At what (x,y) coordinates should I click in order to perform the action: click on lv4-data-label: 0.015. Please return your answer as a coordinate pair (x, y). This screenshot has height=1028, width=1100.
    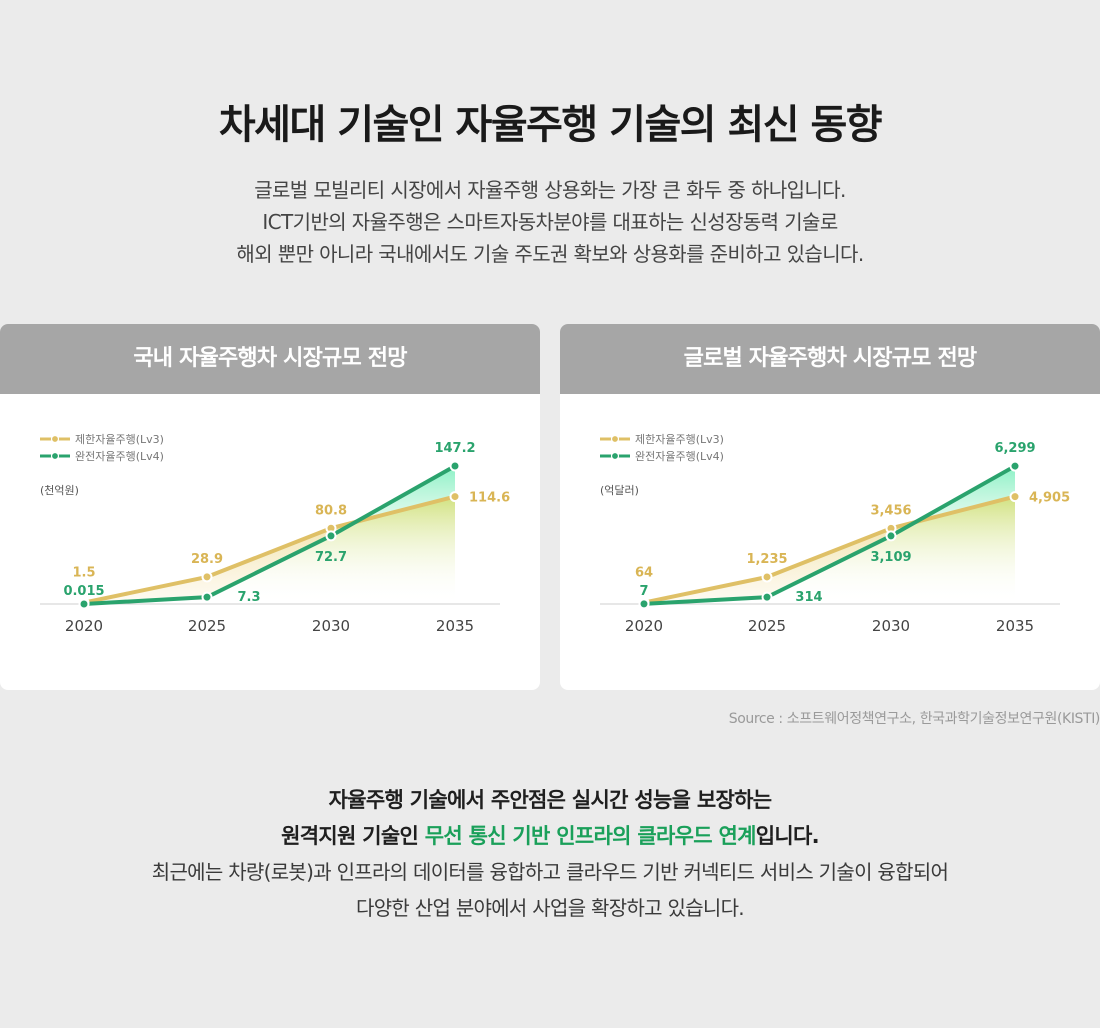
    Looking at the image, I should click on (83, 591).